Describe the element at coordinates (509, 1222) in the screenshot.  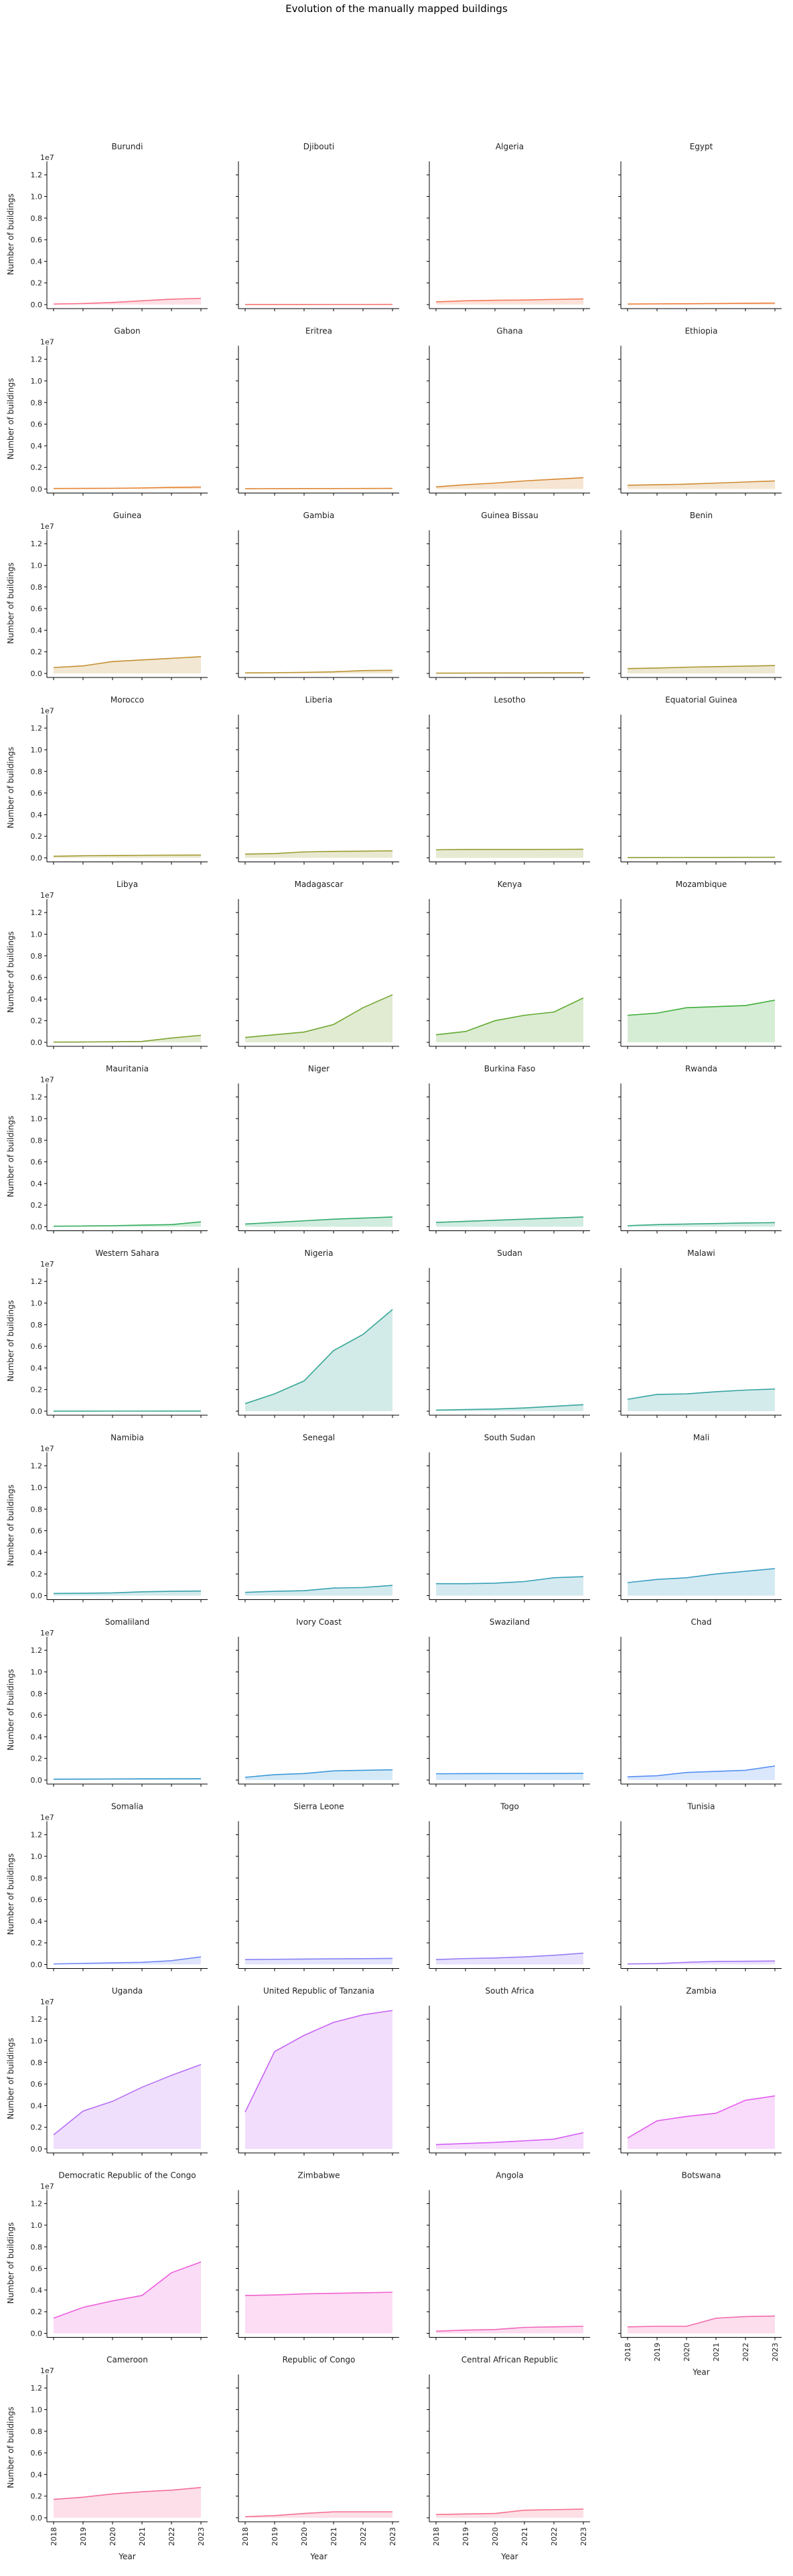
I see `area-burkina-faso` at that location.